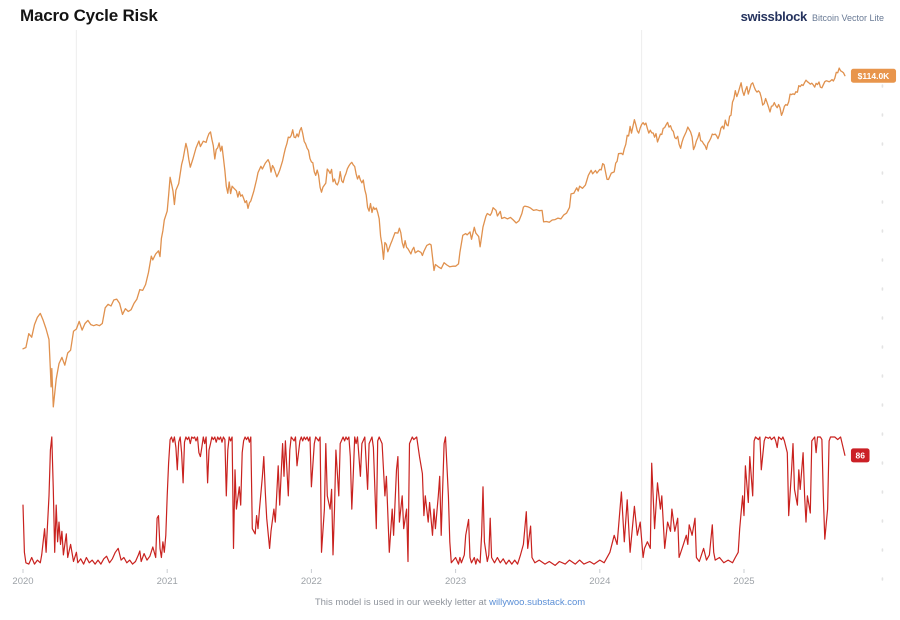  I want to click on brand-logo: swissblock Bitcoin Vector Lite, so click(812, 16).